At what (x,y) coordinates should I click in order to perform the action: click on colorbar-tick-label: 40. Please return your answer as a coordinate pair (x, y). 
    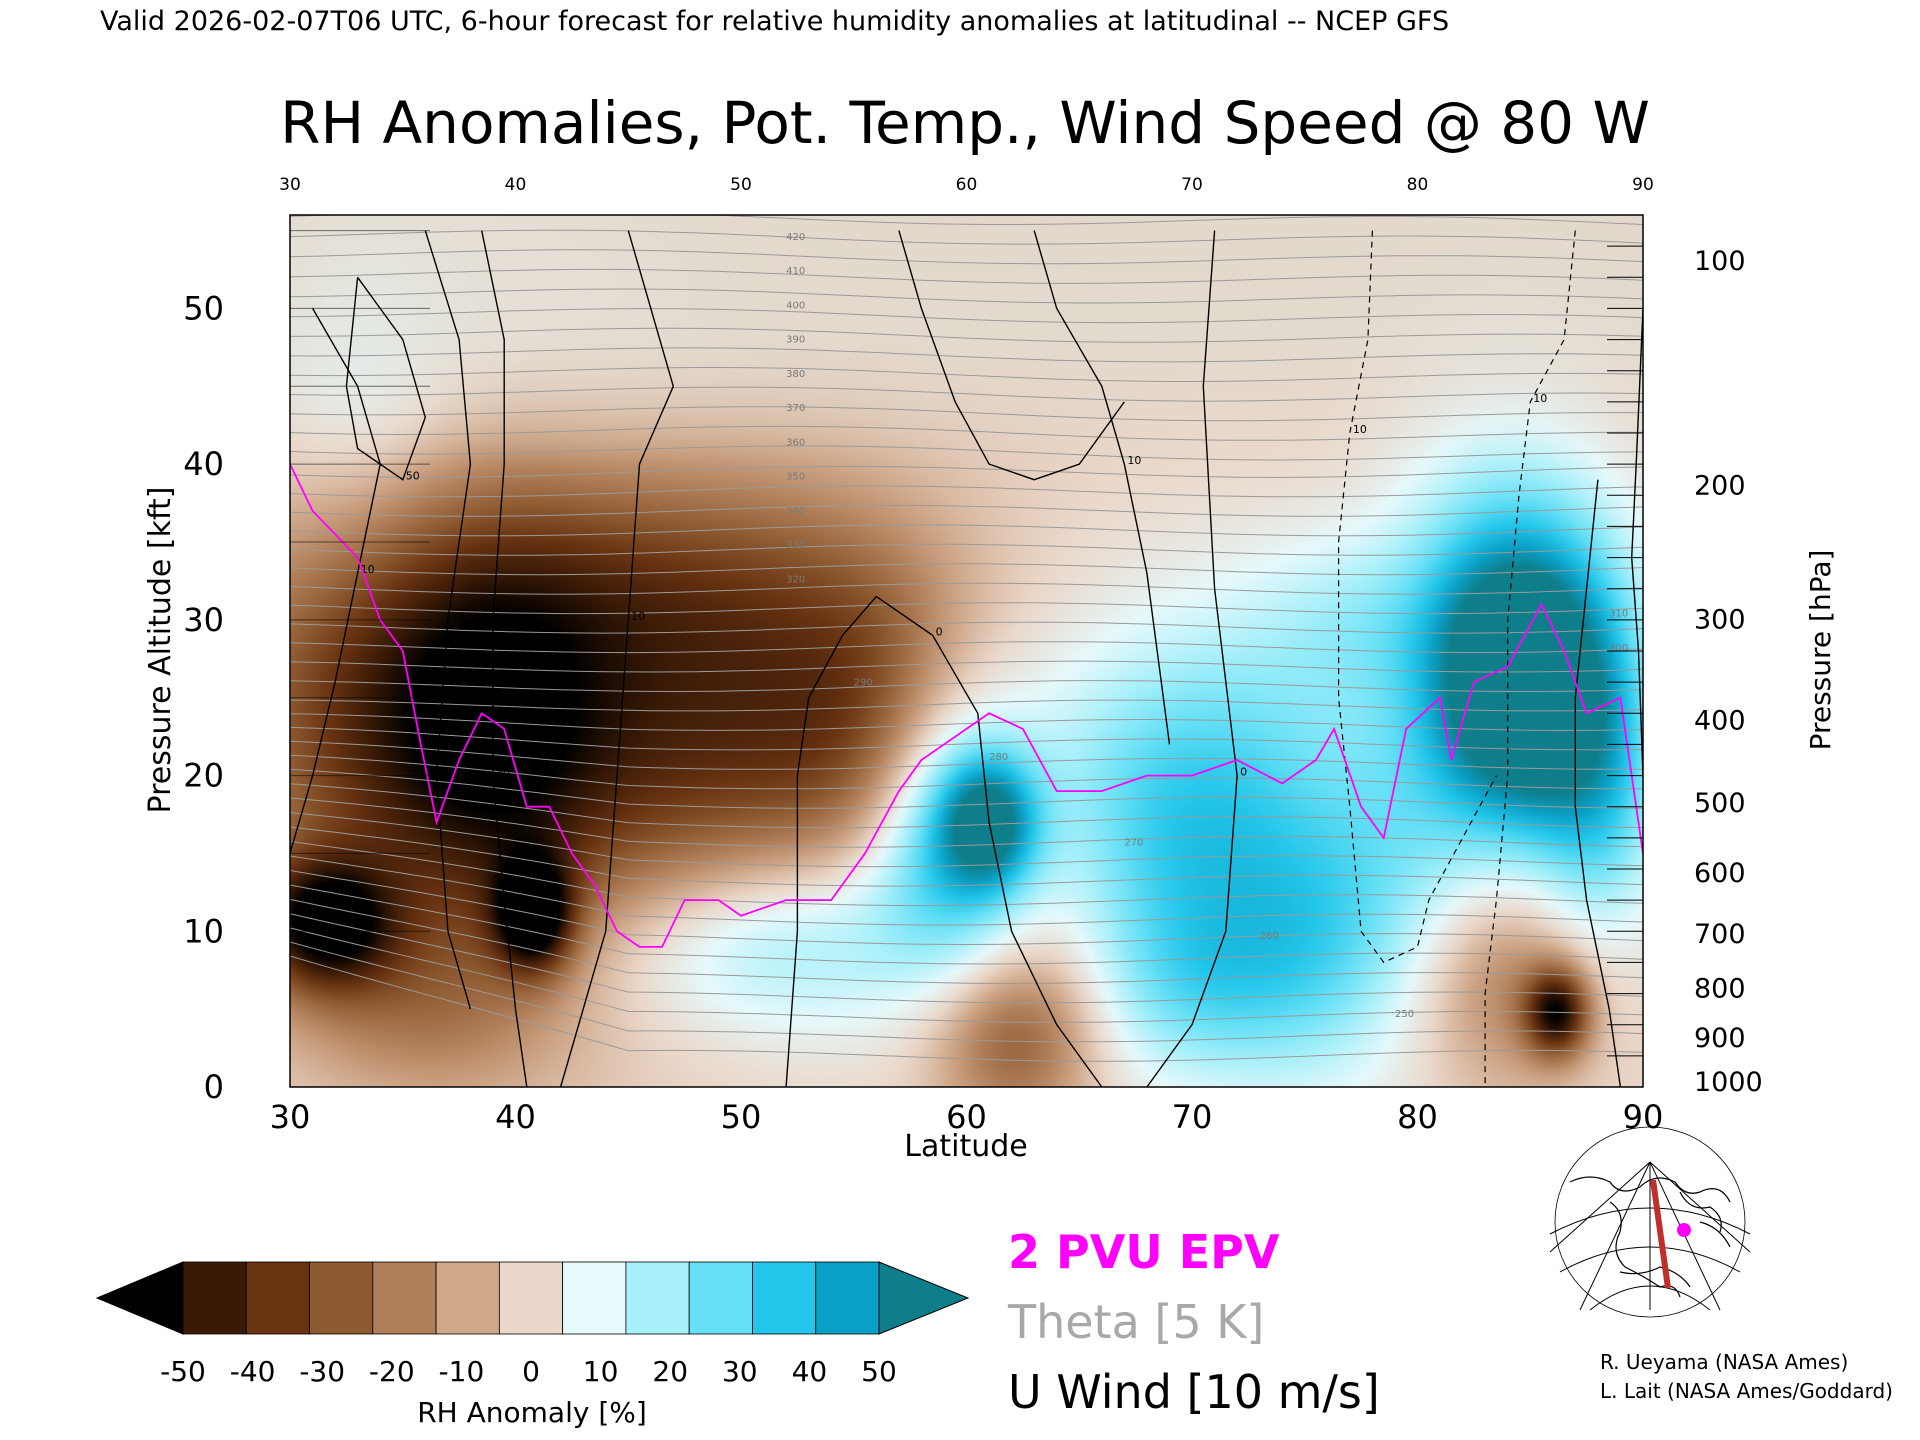
    Looking at the image, I should click on (810, 1371).